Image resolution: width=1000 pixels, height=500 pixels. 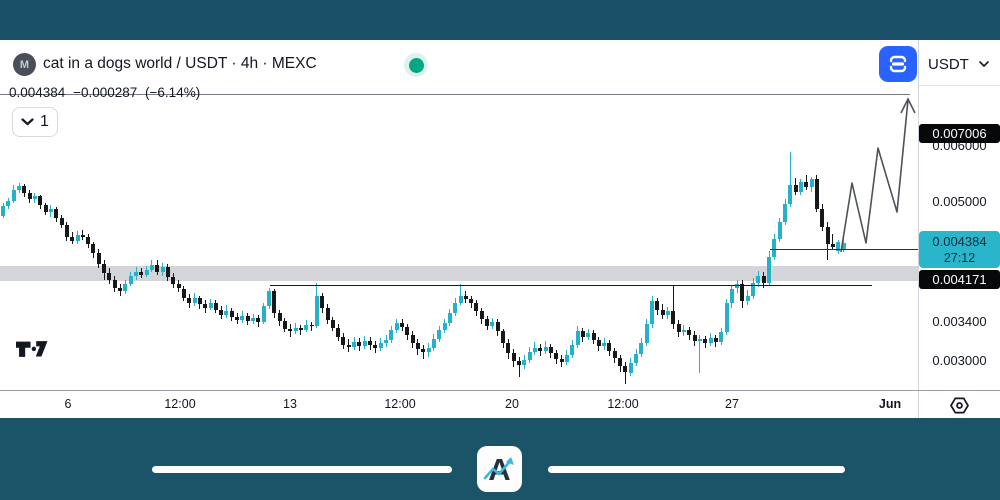 What do you see at coordinates (180, 63) in the screenshot?
I see `symbol-title: cat in a dogs world / USDT · 4h · MEXC` at bounding box center [180, 63].